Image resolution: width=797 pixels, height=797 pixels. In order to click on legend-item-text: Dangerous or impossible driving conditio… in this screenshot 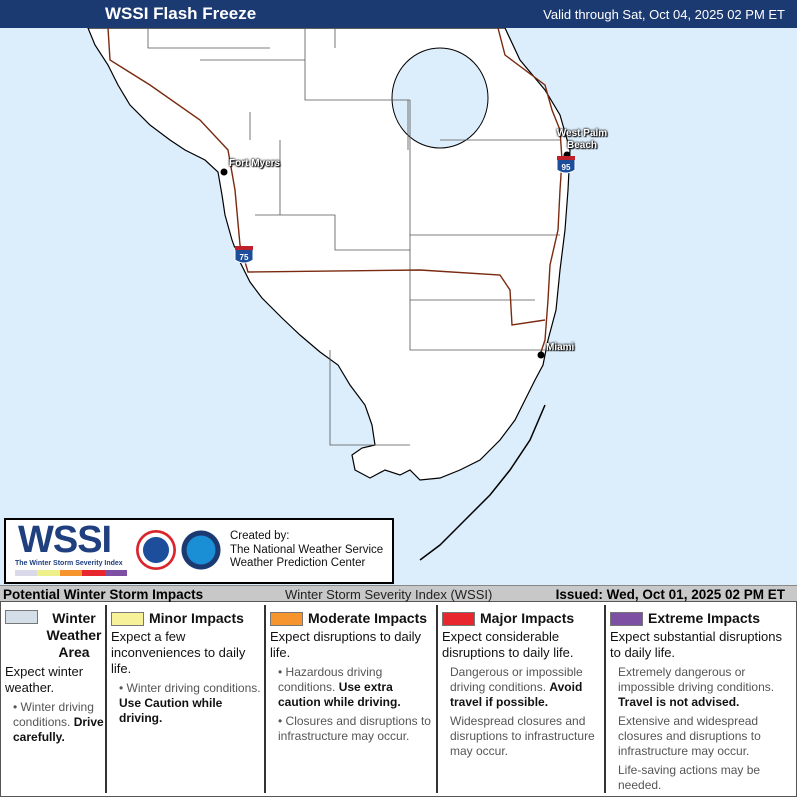, I will do `click(516, 680)`.